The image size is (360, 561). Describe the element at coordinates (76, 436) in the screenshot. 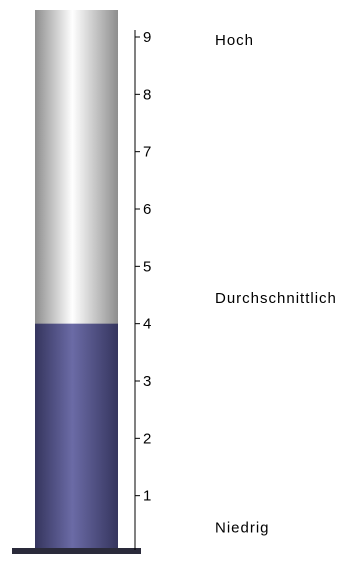

I see `gauge-fill-column` at that location.